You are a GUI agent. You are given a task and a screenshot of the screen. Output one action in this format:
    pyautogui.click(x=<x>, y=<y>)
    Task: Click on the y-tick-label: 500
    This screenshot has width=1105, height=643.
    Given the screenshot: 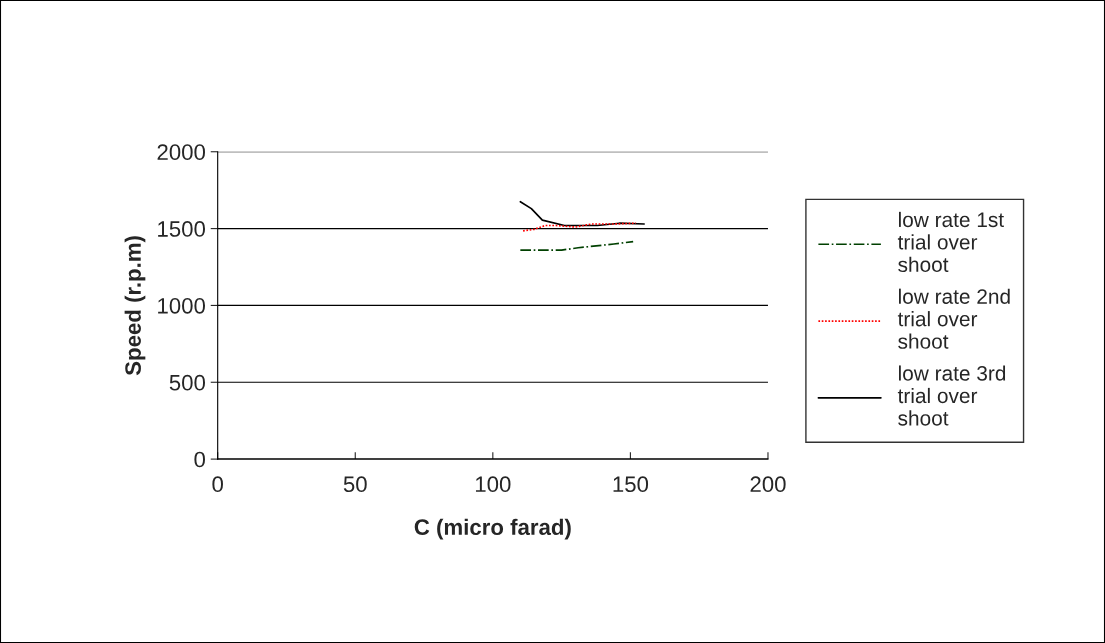 What is the action you would take?
    pyautogui.click(x=187, y=382)
    